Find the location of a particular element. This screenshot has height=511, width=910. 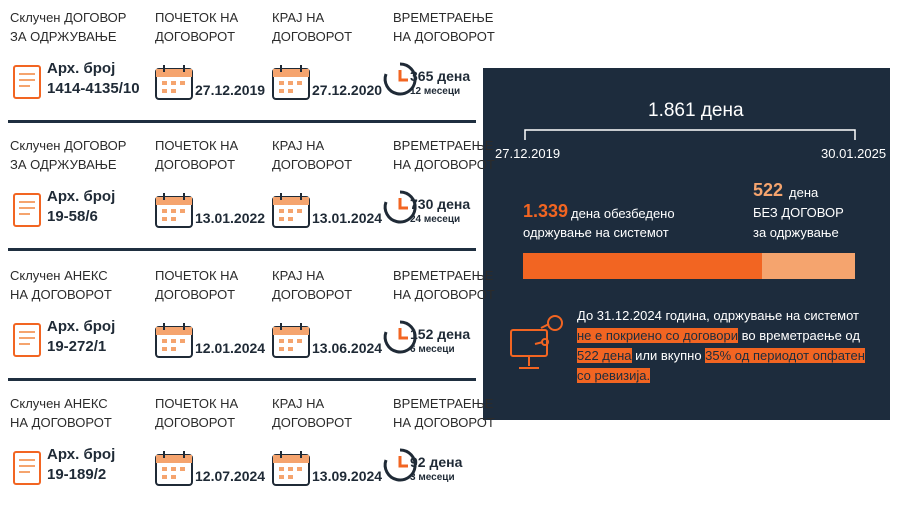

covered-value: 1.339 is located at coordinates (546, 211).